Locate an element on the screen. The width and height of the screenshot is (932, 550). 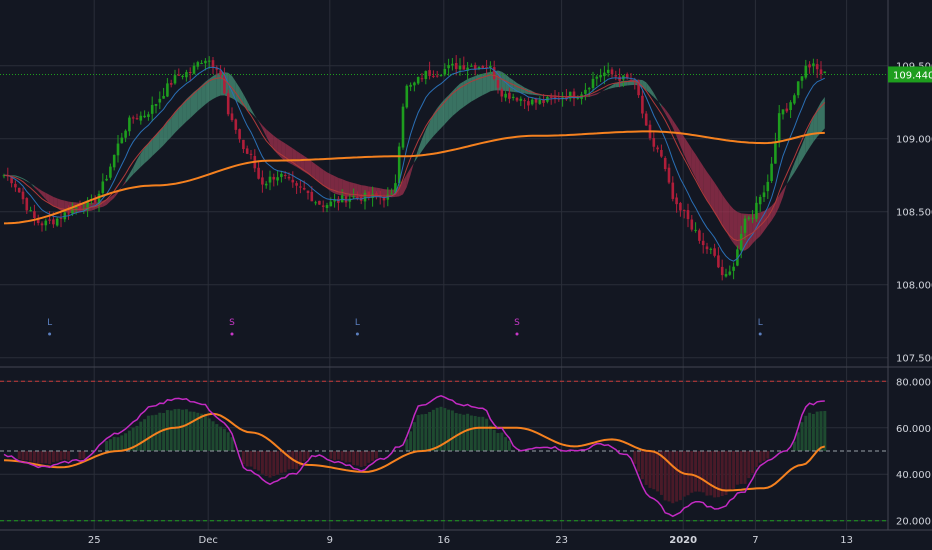
price-tick-3: 108.000 is located at coordinates (914, 286).